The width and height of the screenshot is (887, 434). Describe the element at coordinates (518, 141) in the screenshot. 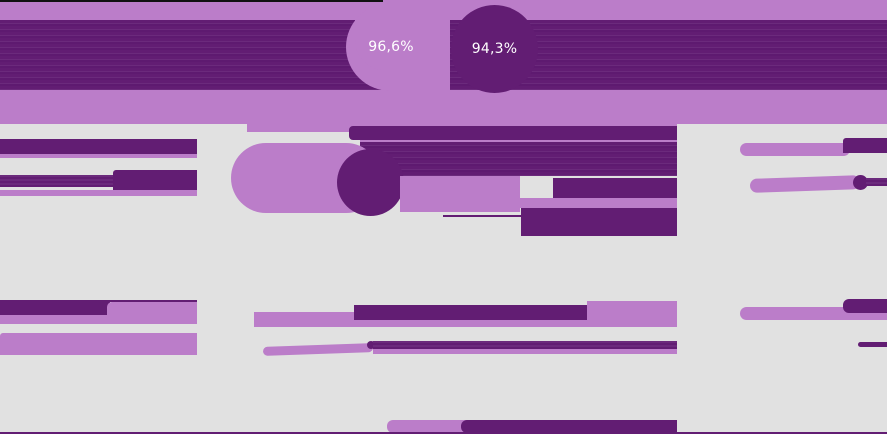

I see `mid-header-divider` at that location.